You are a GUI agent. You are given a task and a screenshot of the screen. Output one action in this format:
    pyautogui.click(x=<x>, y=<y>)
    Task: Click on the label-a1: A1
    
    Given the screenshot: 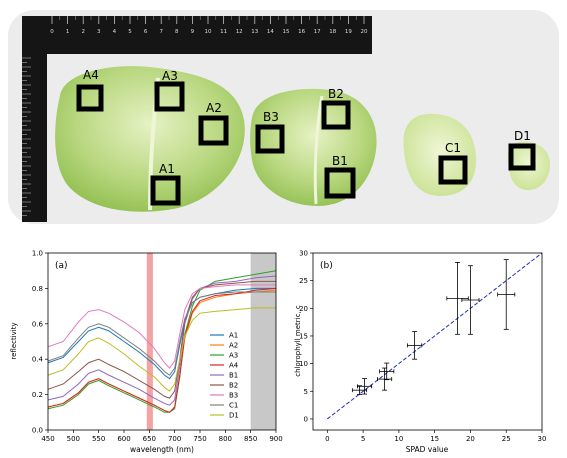 What is the action you would take?
    pyautogui.click(x=167, y=169)
    